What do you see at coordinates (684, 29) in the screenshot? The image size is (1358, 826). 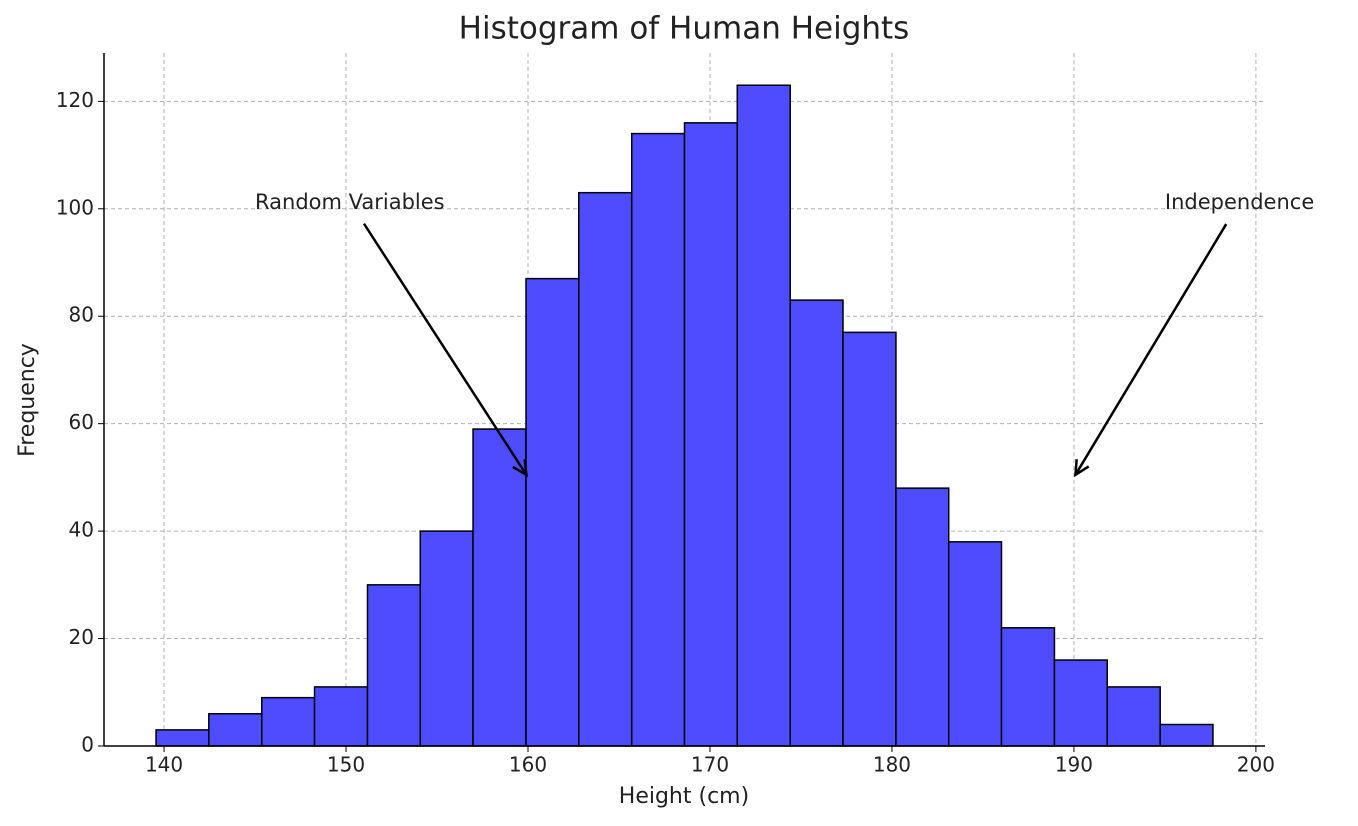 I see `chart-title: Histogram of Human Heights` at bounding box center [684, 29].